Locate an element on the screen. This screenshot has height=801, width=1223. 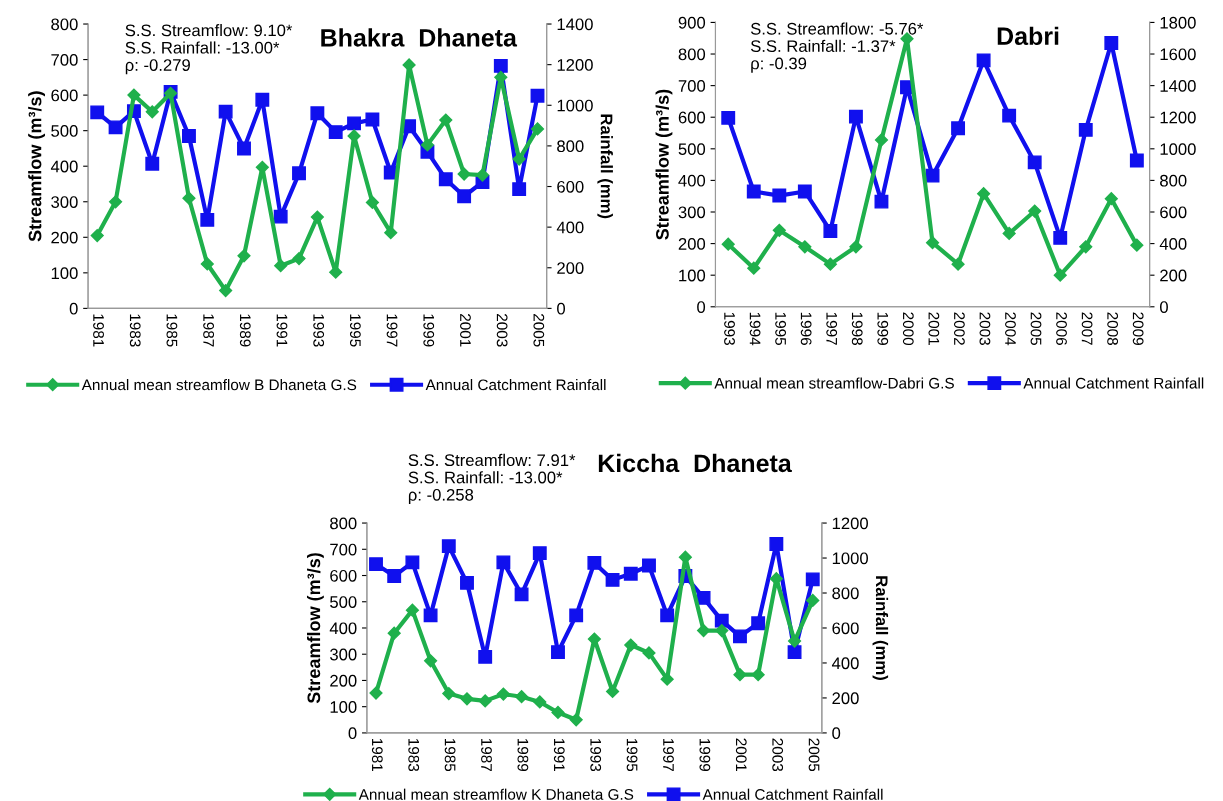
x-tick-label: 1989 is located at coordinates (245, 330).